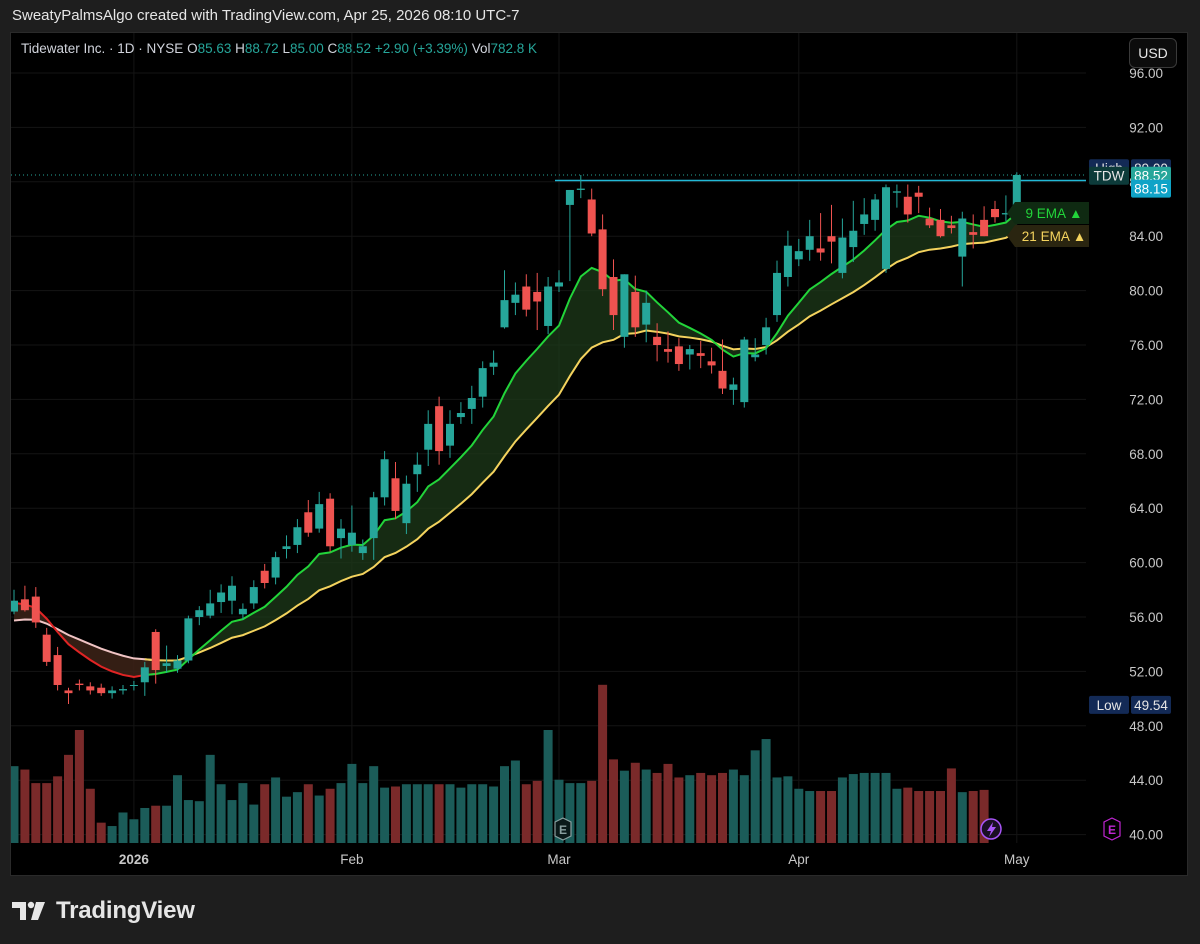 The height and width of the screenshot is (944, 1200). I want to click on time-tick-label: Apr, so click(799, 859).